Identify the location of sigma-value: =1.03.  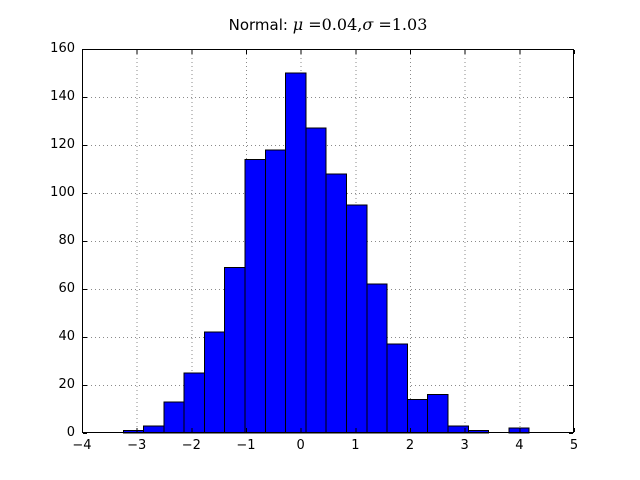
(400, 24).